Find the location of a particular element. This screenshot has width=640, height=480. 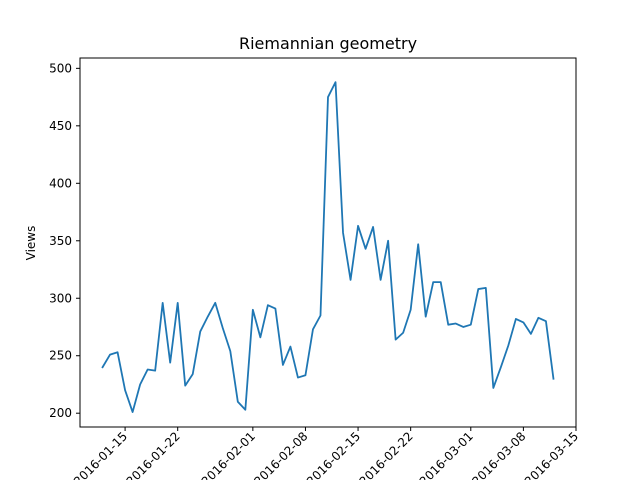

y-tick-label: 450 is located at coordinates (60, 126).